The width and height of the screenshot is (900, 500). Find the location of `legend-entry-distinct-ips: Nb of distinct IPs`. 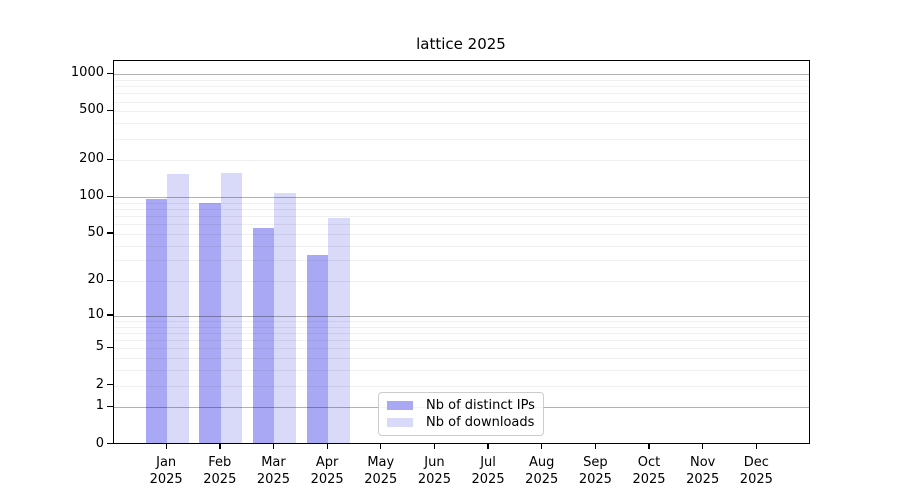

legend-entry-distinct-ips: Nb of distinct IPs is located at coordinates (461, 405).